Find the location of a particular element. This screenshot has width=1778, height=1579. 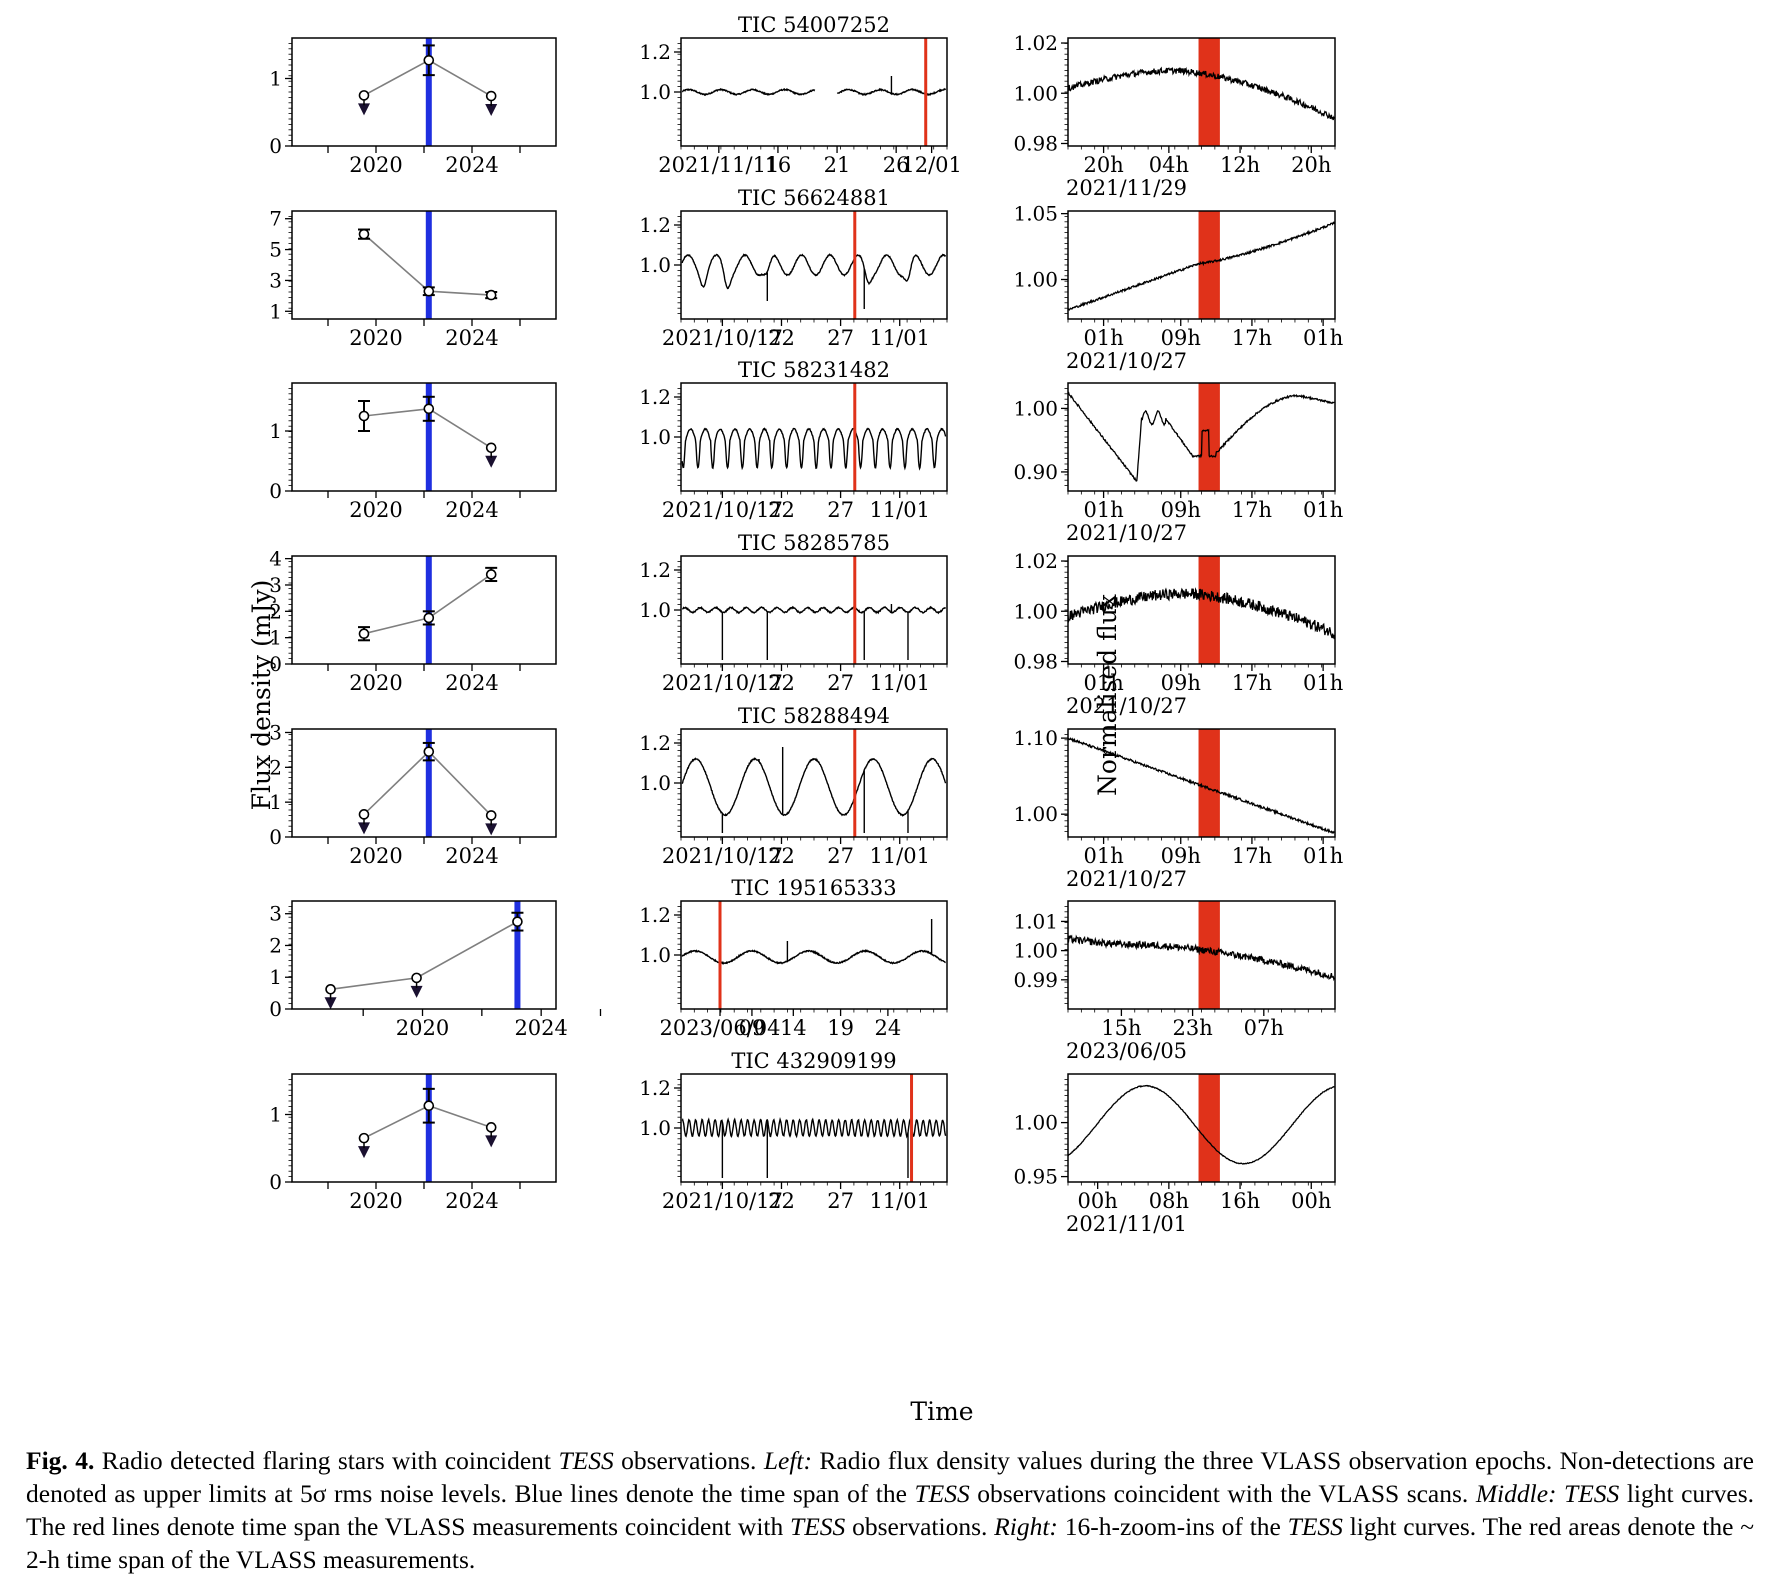

x-tick-label: 14 is located at coordinates (793, 1028).